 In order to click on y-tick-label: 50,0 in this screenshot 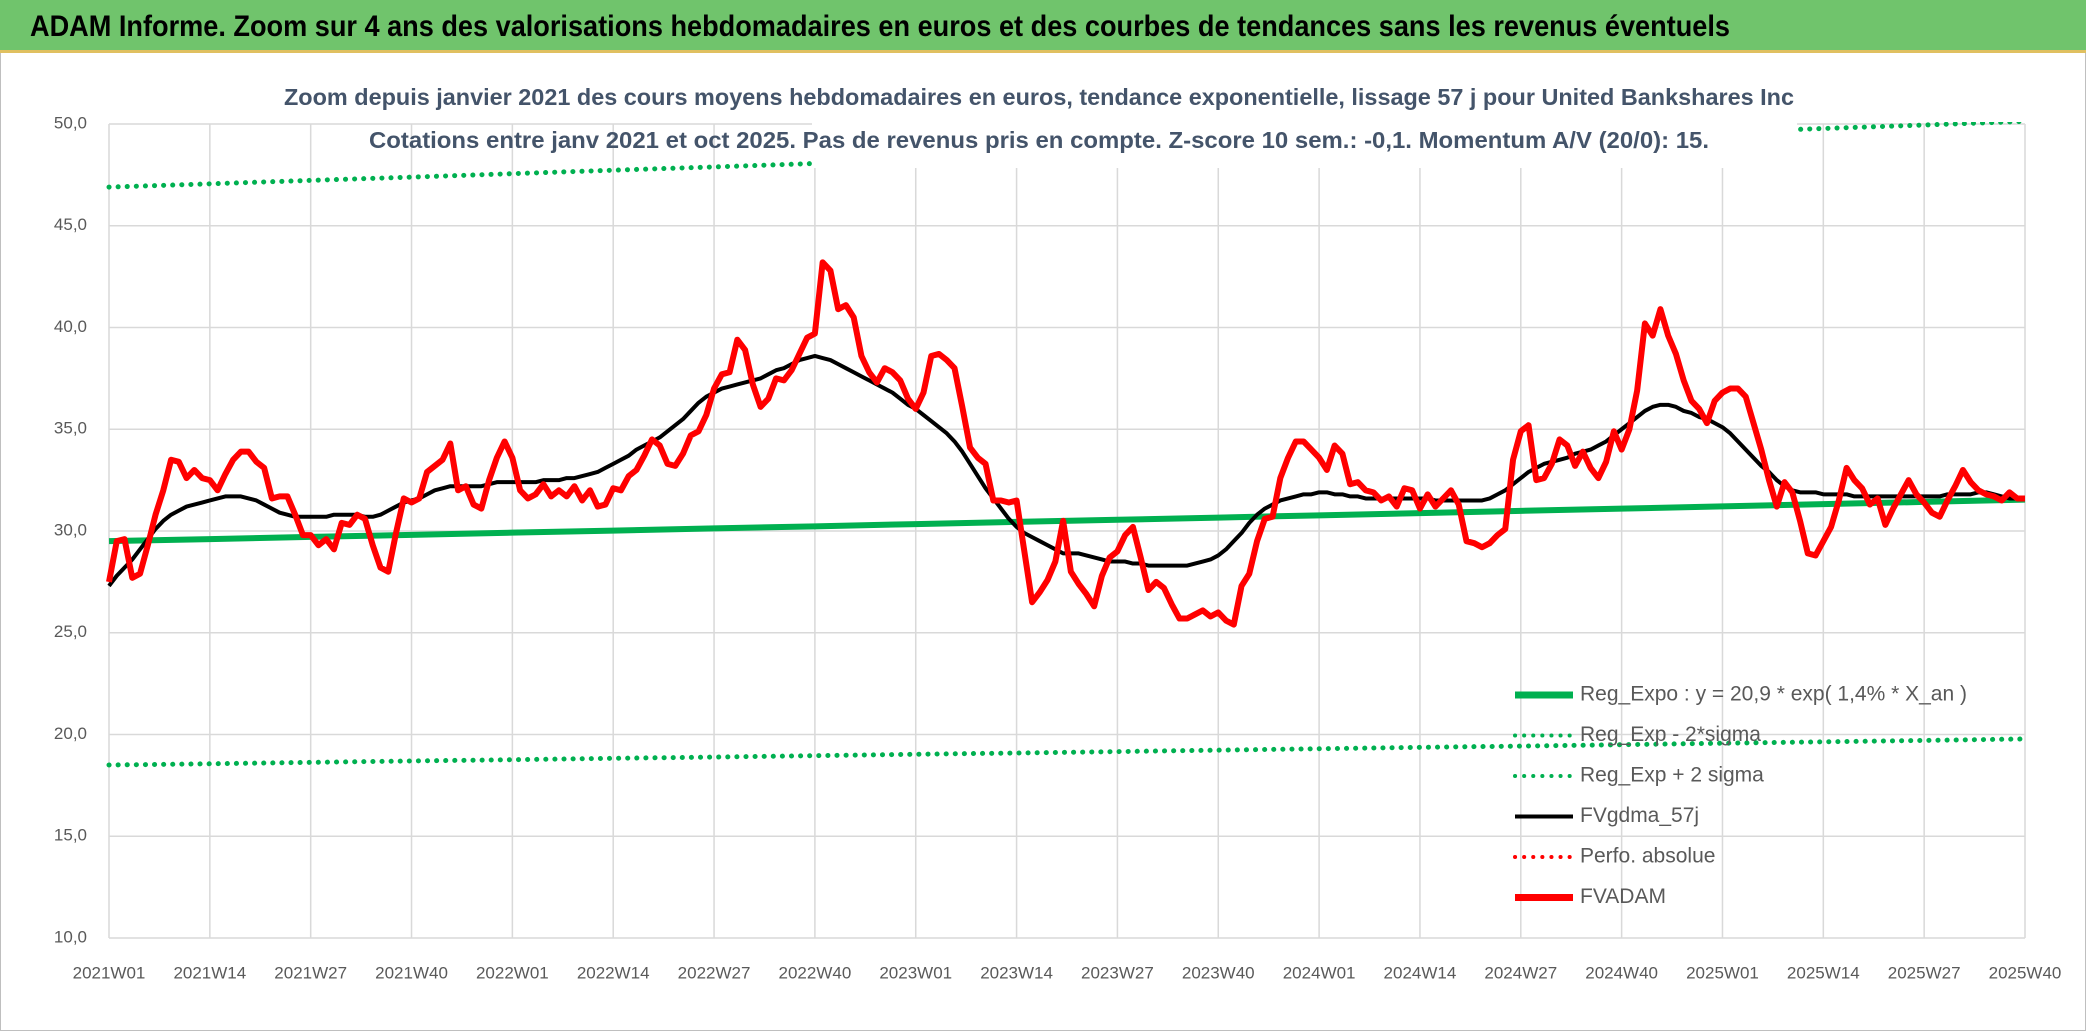, I will do `click(70, 122)`.